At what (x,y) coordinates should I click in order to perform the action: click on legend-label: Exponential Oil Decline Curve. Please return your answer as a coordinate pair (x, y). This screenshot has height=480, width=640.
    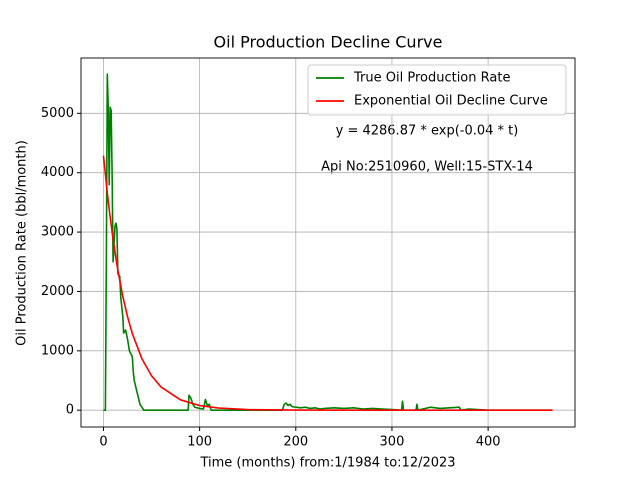
    Looking at the image, I should click on (451, 101).